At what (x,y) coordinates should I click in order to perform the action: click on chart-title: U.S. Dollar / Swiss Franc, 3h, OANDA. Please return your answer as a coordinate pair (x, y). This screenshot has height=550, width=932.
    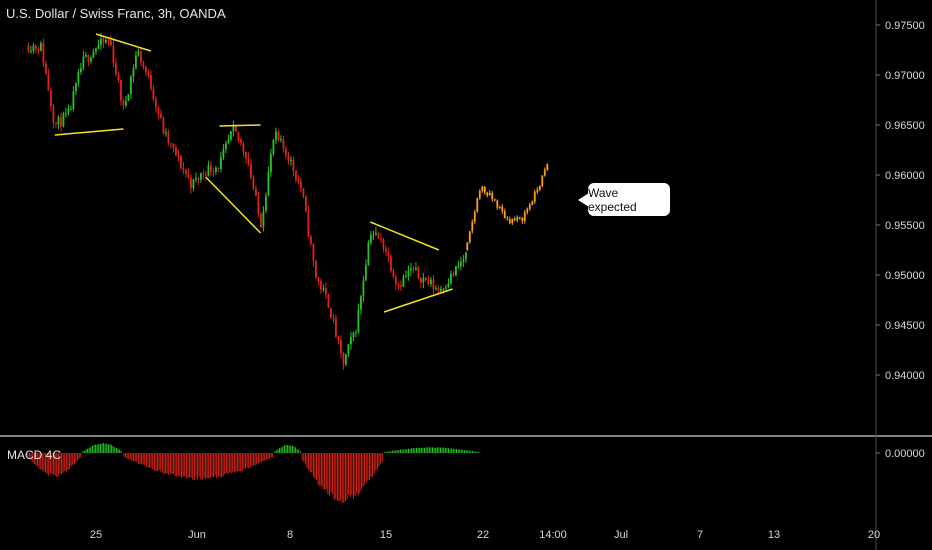
    Looking at the image, I should click on (116, 13).